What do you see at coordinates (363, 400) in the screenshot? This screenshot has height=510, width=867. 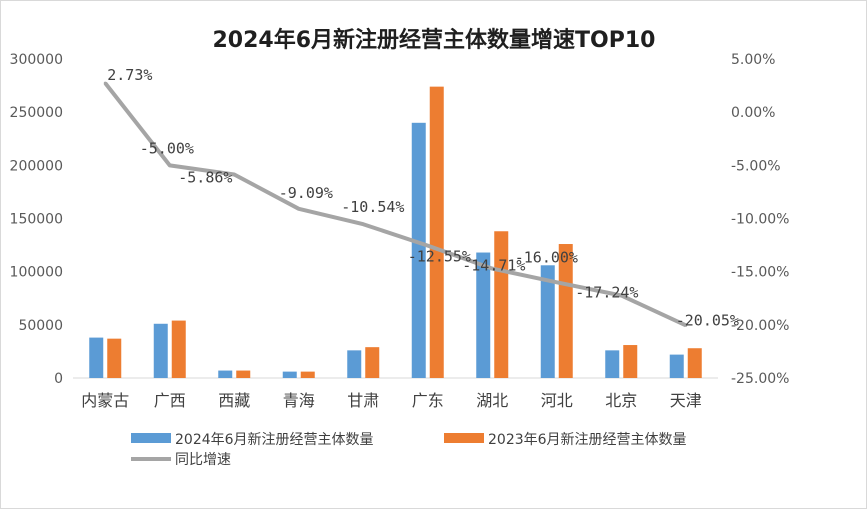 I see `x-category-label: 甘肃` at bounding box center [363, 400].